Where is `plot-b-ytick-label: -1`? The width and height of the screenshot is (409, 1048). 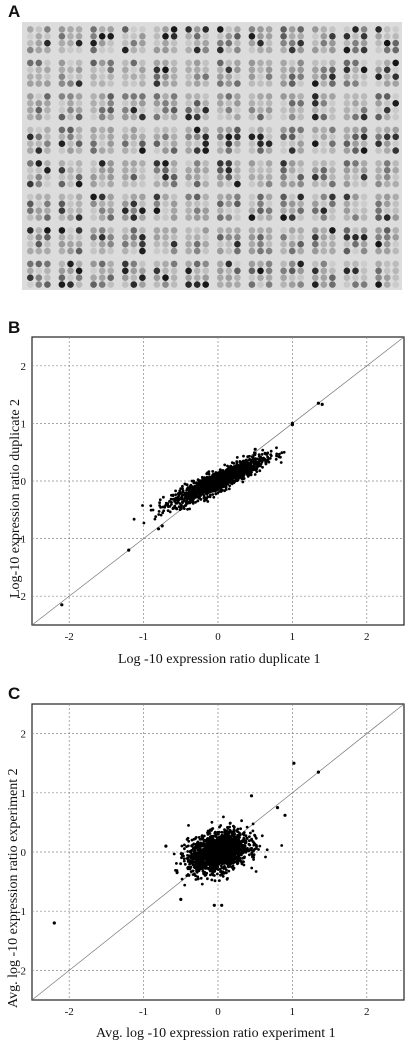 plot-b-ytick-label: -1 is located at coordinates (21, 540).